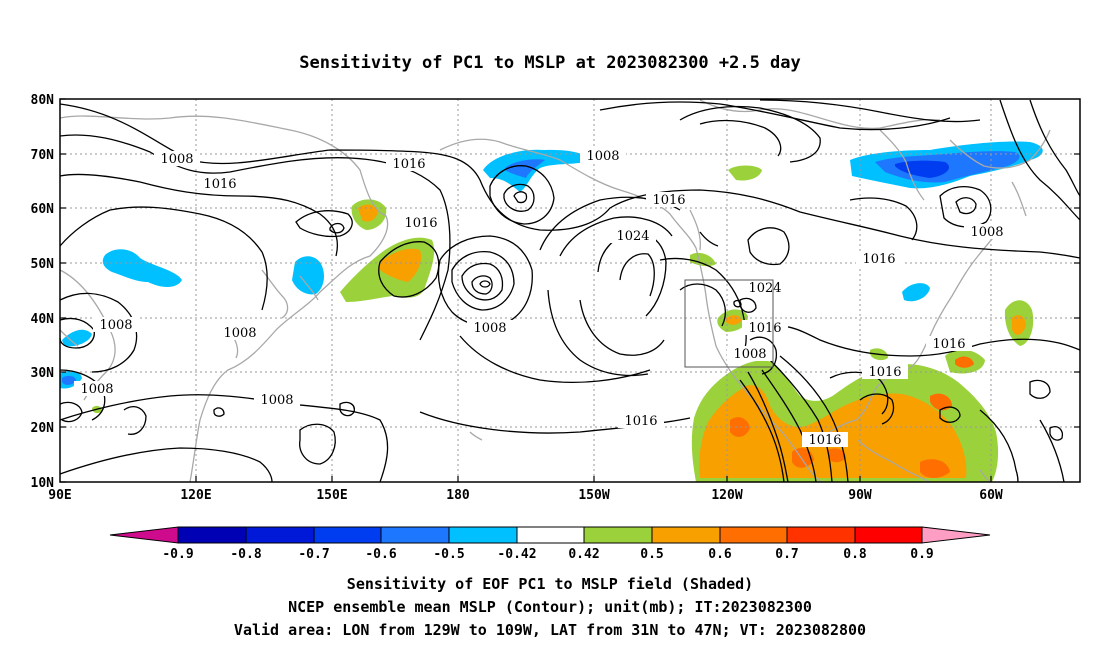 The image size is (1100, 650). I want to click on valid-area-box, so click(729, 323).